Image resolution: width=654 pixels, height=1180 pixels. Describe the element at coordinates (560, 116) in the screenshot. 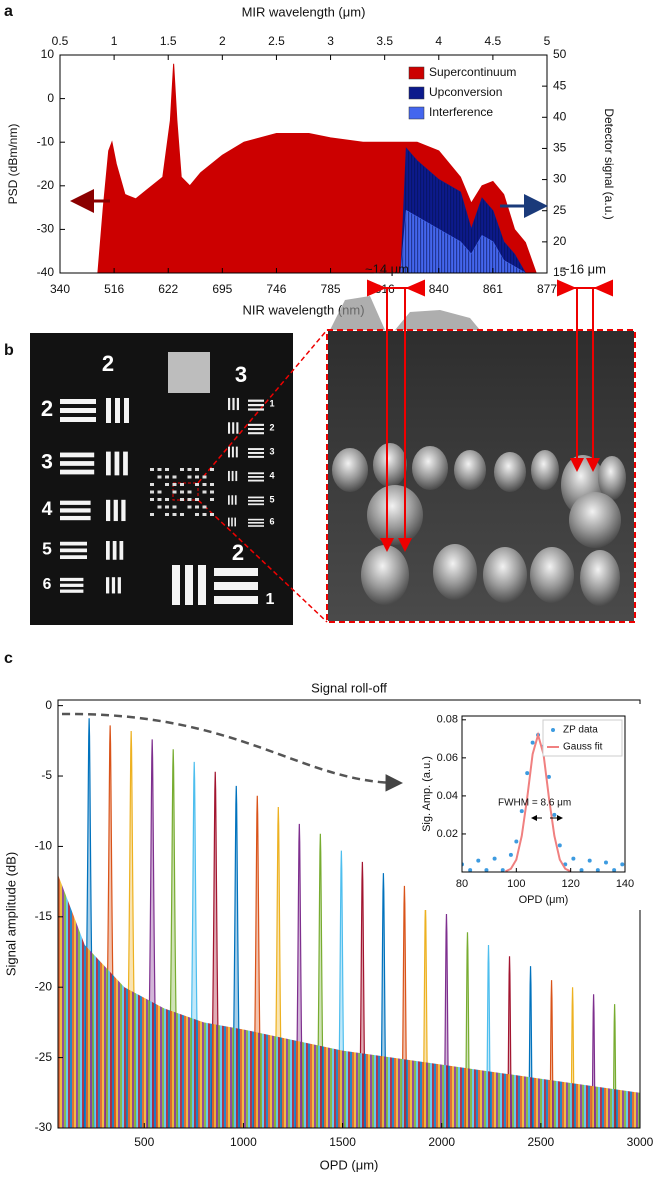

I see `y2-tick-label: 40` at that location.